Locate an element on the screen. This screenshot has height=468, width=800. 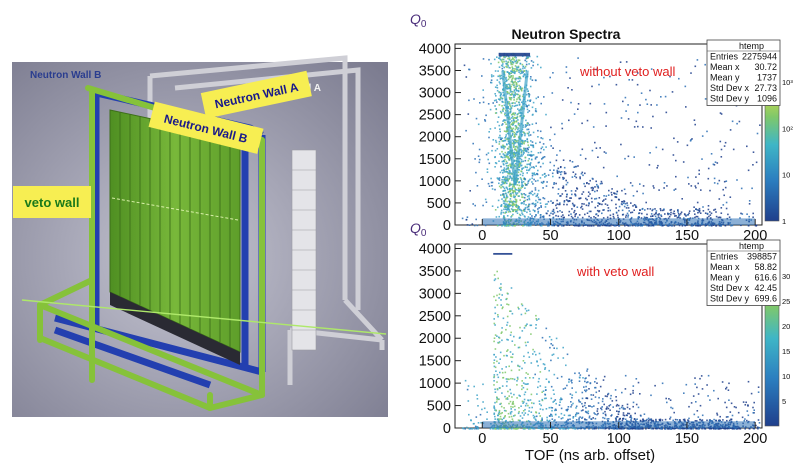
gamma-ridge is located at coordinates (521, 128).